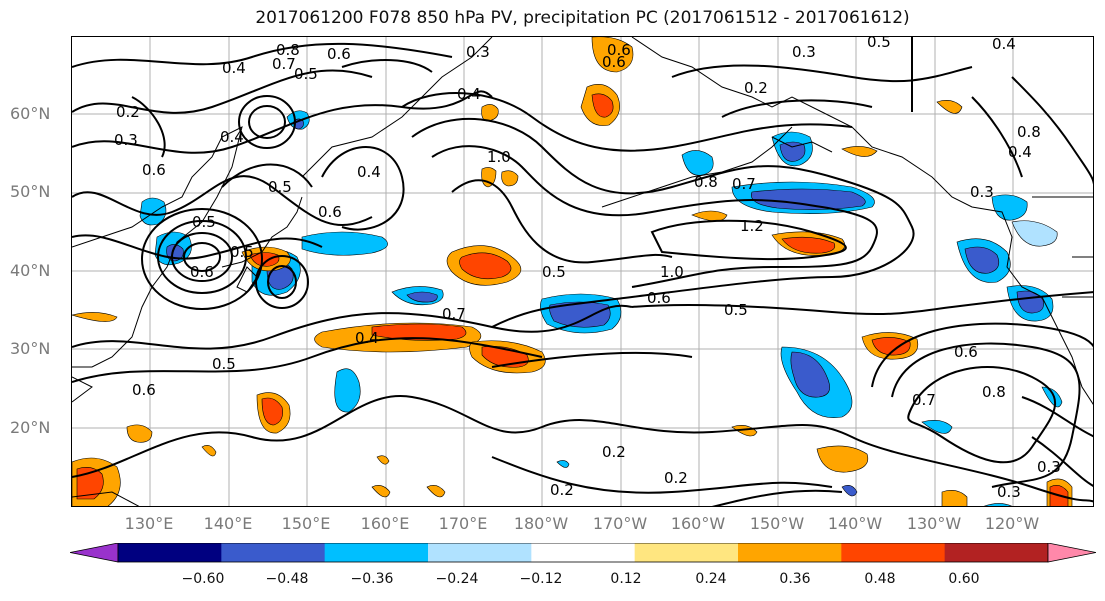 This screenshot has height=601, width=1105. What do you see at coordinates (855, 523) in the screenshot?
I see `lon-label-140w: 140°W` at bounding box center [855, 523].